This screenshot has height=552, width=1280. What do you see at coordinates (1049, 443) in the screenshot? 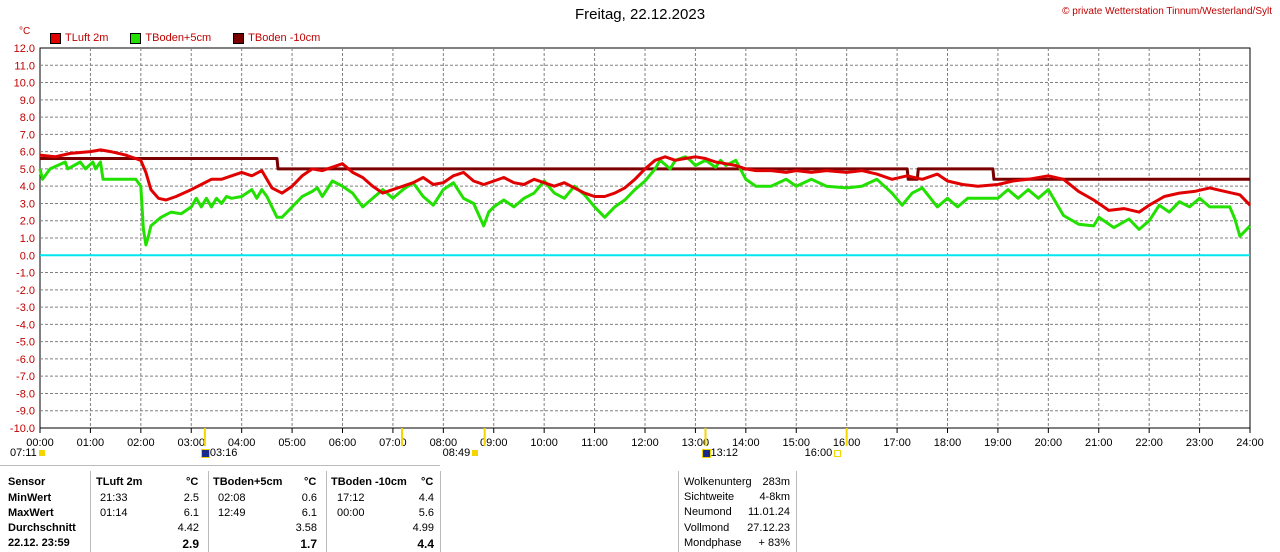
I see `x-tick-label: 20:00` at bounding box center [1049, 443].